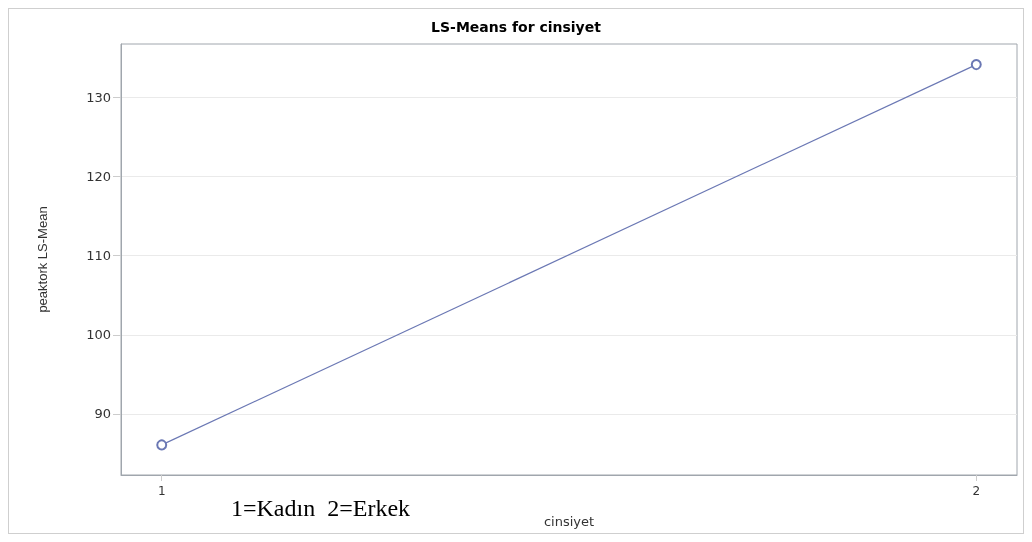  I want to click on y-tick-label: 130, so click(98, 97).